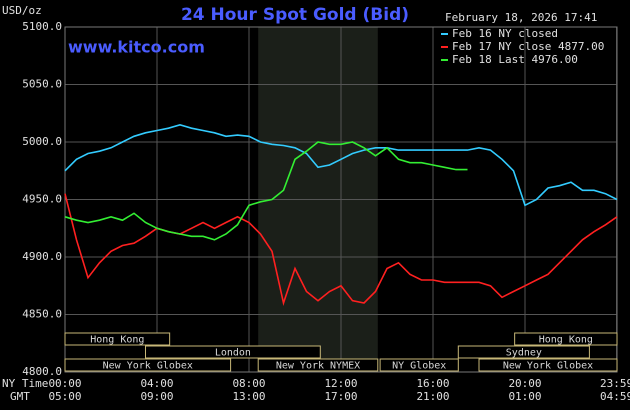 This screenshot has width=630, height=410. I want to click on x-tick-label: 23:59, so click(615, 383).